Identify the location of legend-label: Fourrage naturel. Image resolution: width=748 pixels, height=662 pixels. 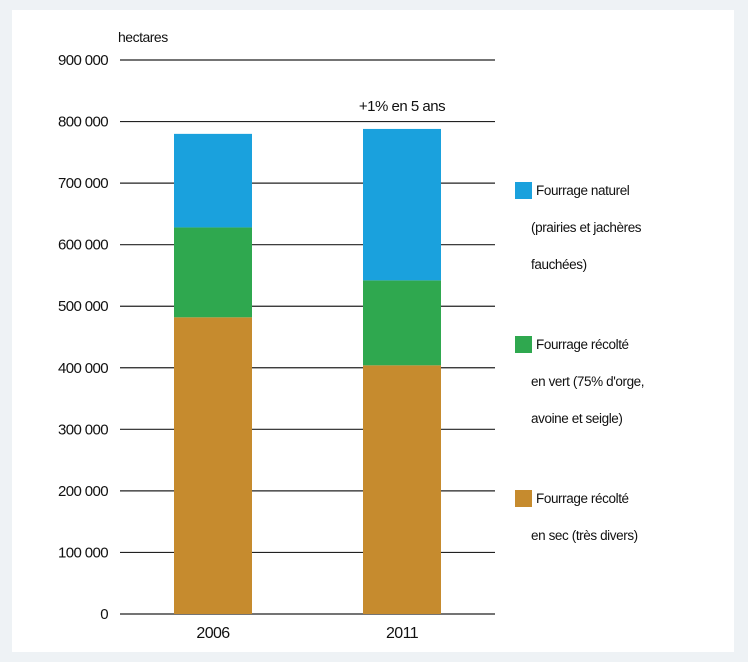
(583, 190).